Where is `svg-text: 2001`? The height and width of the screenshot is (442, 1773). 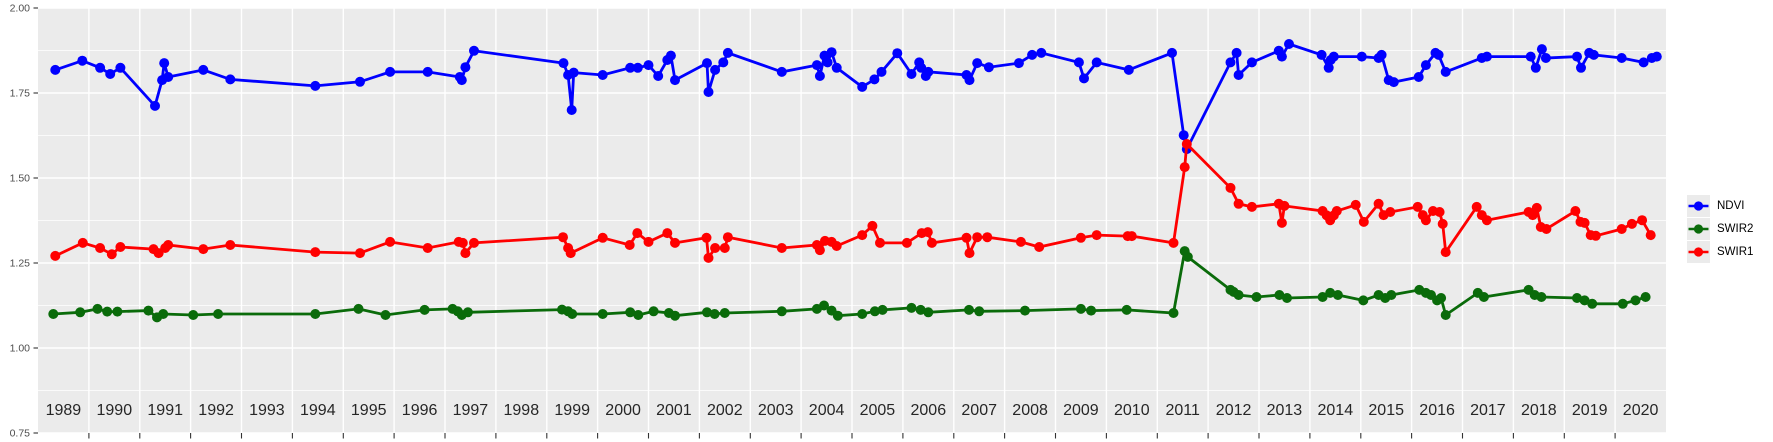 svg-text: 2001 is located at coordinates (674, 410).